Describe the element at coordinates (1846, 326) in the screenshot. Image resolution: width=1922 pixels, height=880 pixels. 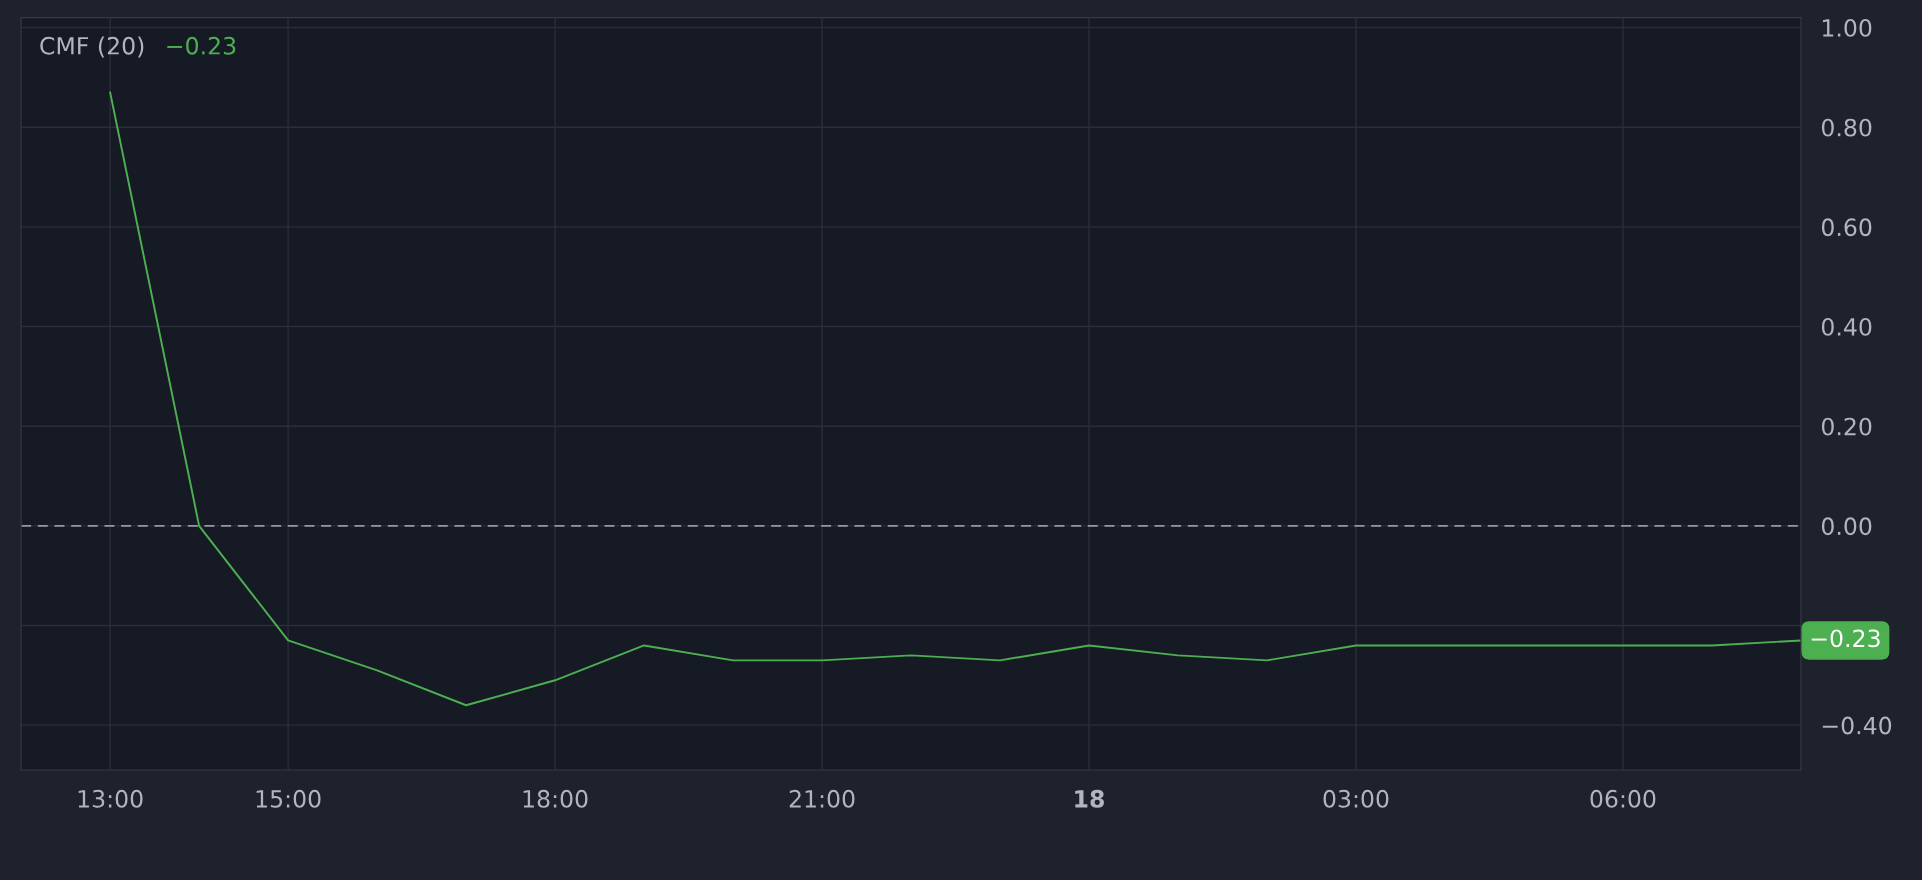
I see `y-tick-label: 0.40` at that location.